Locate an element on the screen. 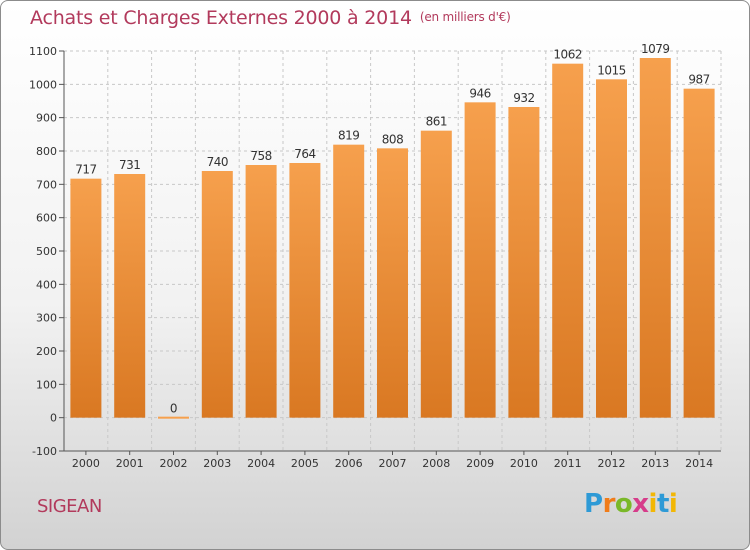 The image size is (750, 550). x-tick-label: 2013 is located at coordinates (655, 463).